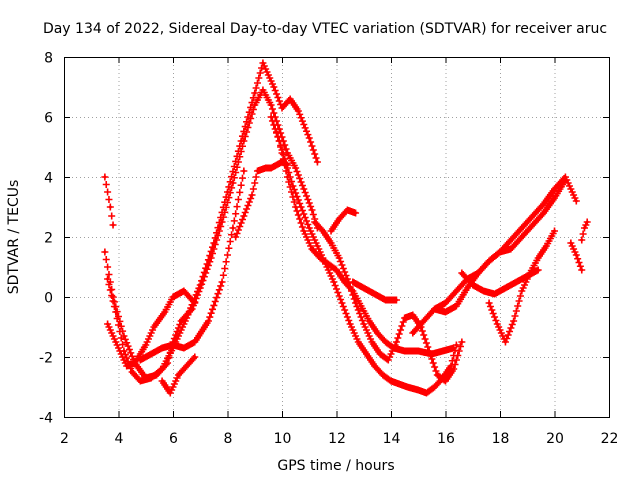 The image size is (640, 480). What do you see at coordinates (48, 299) in the screenshot?
I see `y-tick-label: 0` at bounding box center [48, 299].